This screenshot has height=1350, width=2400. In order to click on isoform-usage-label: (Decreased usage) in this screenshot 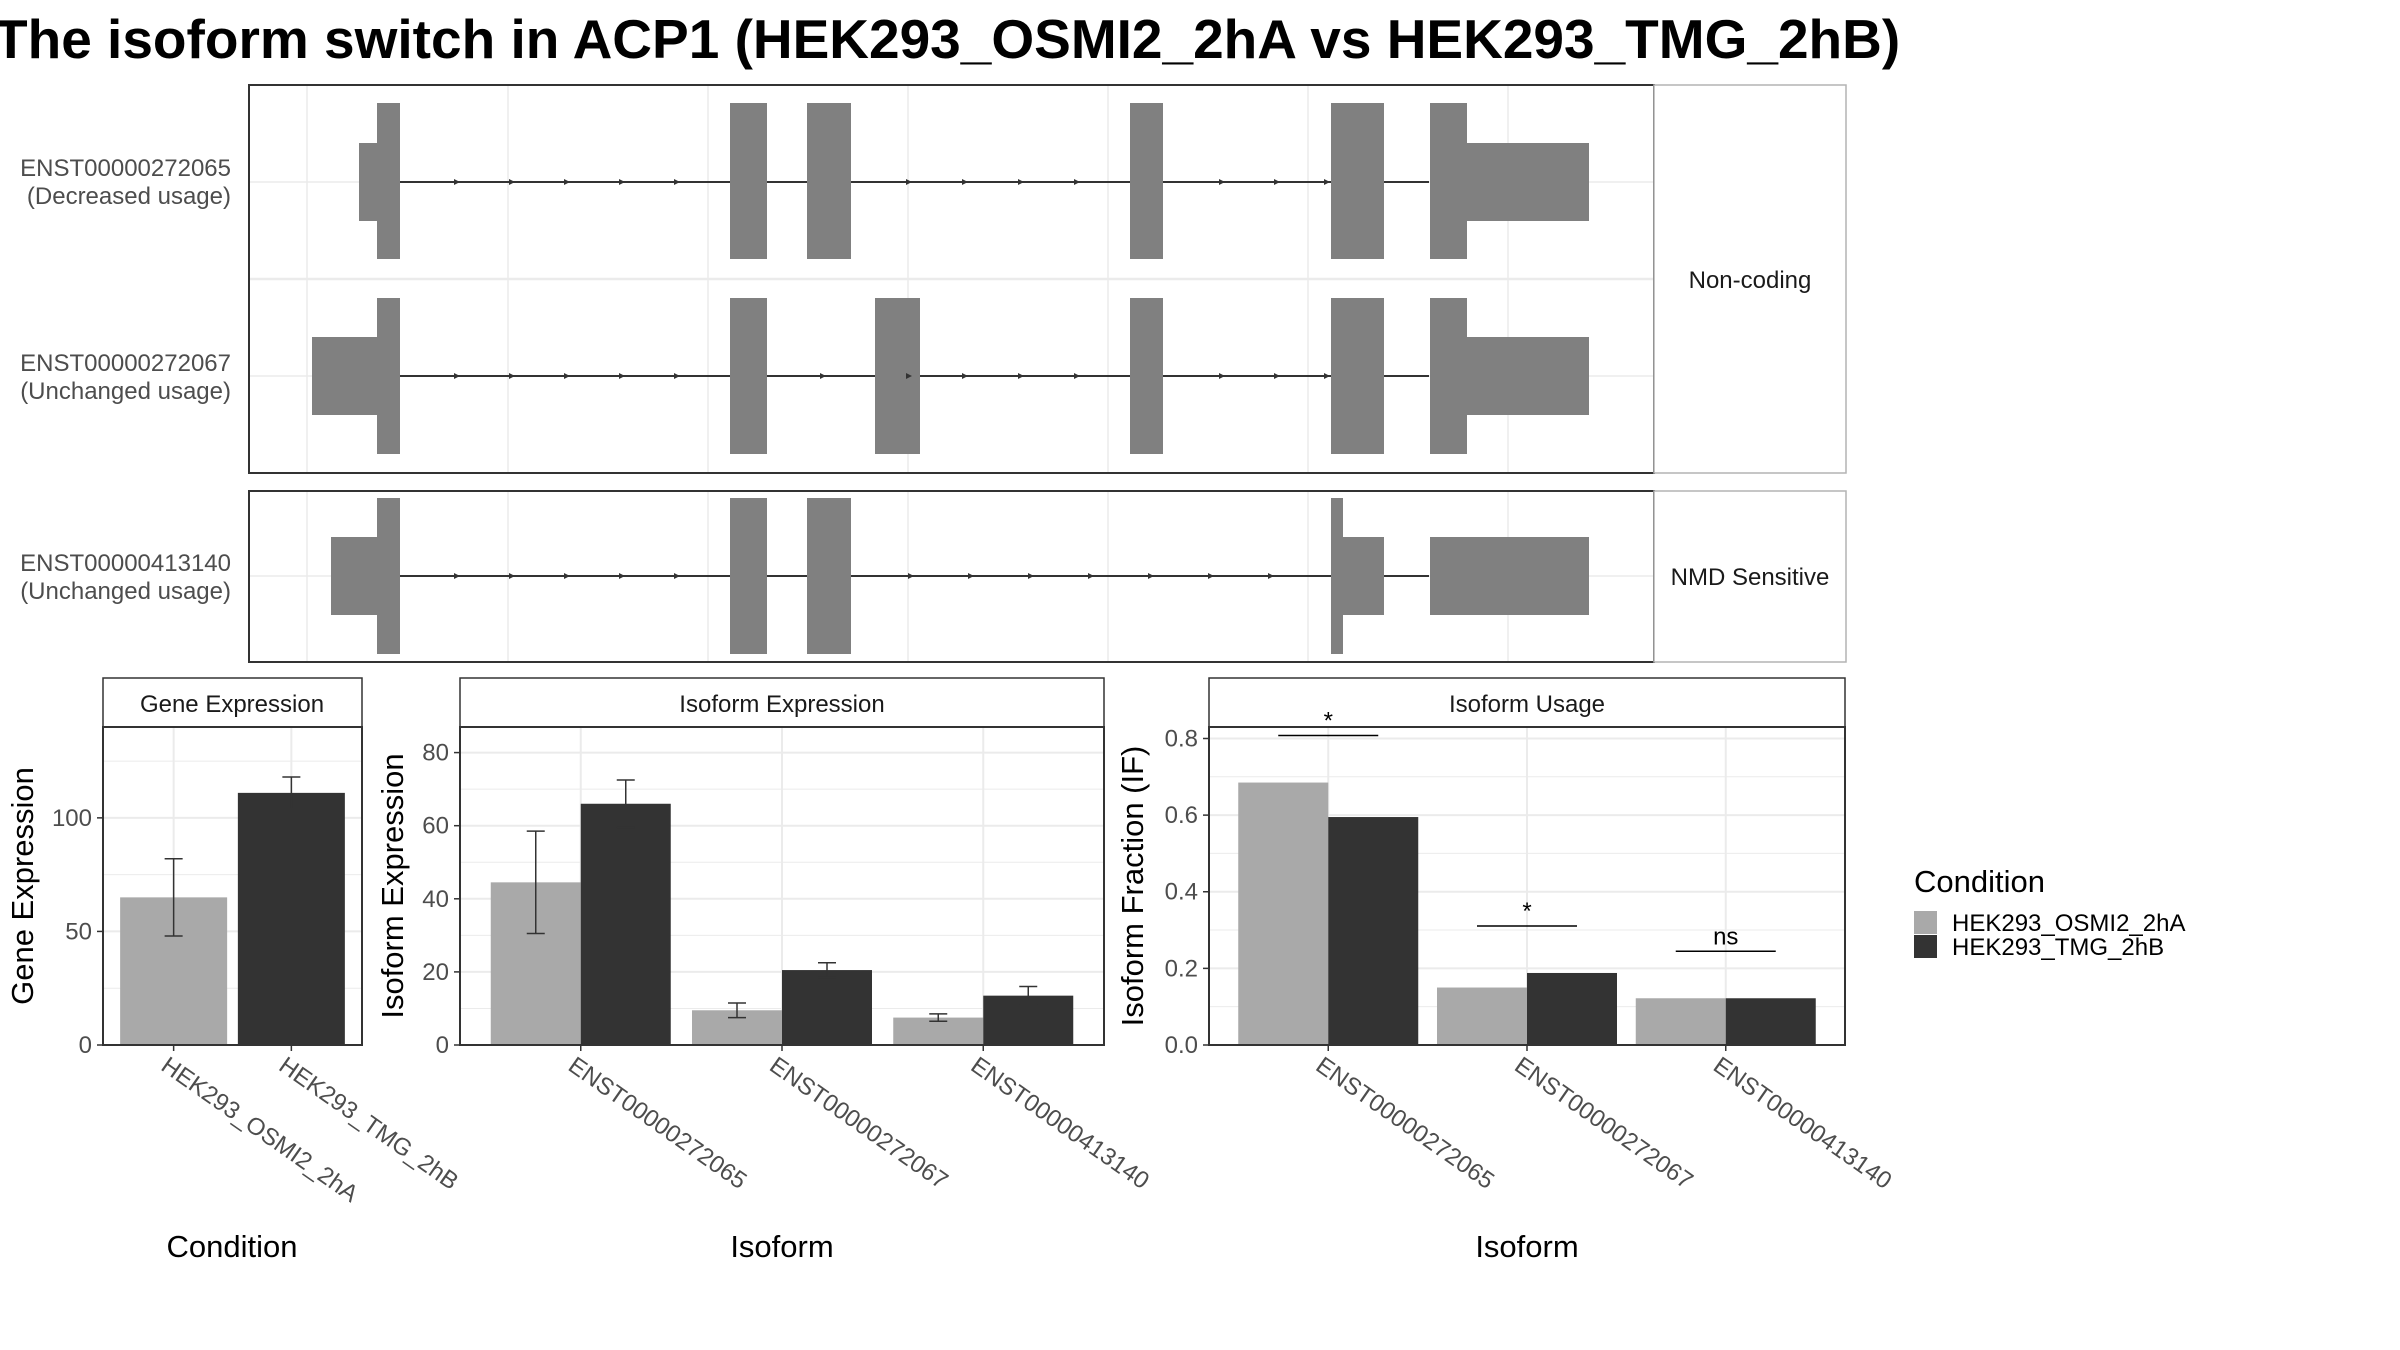, I will do `click(129, 196)`.